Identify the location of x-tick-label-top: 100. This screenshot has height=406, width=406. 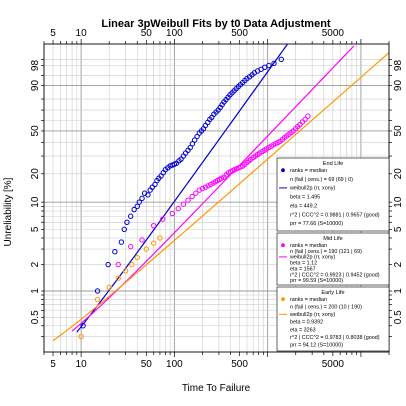
(174, 33).